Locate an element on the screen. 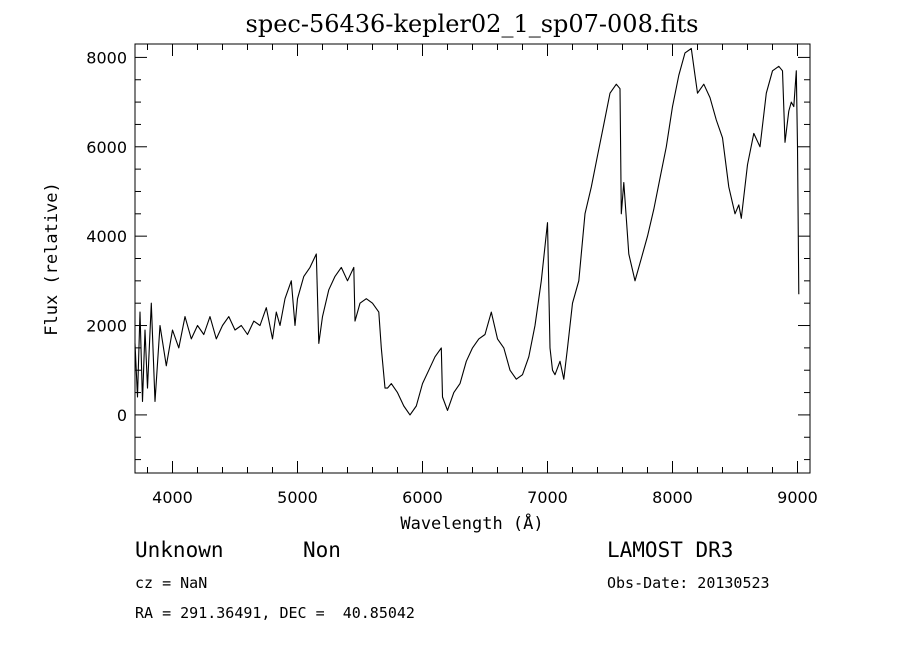 The image size is (900, 649). y-tick-label: 6000 is located at coordinates (106, 147).